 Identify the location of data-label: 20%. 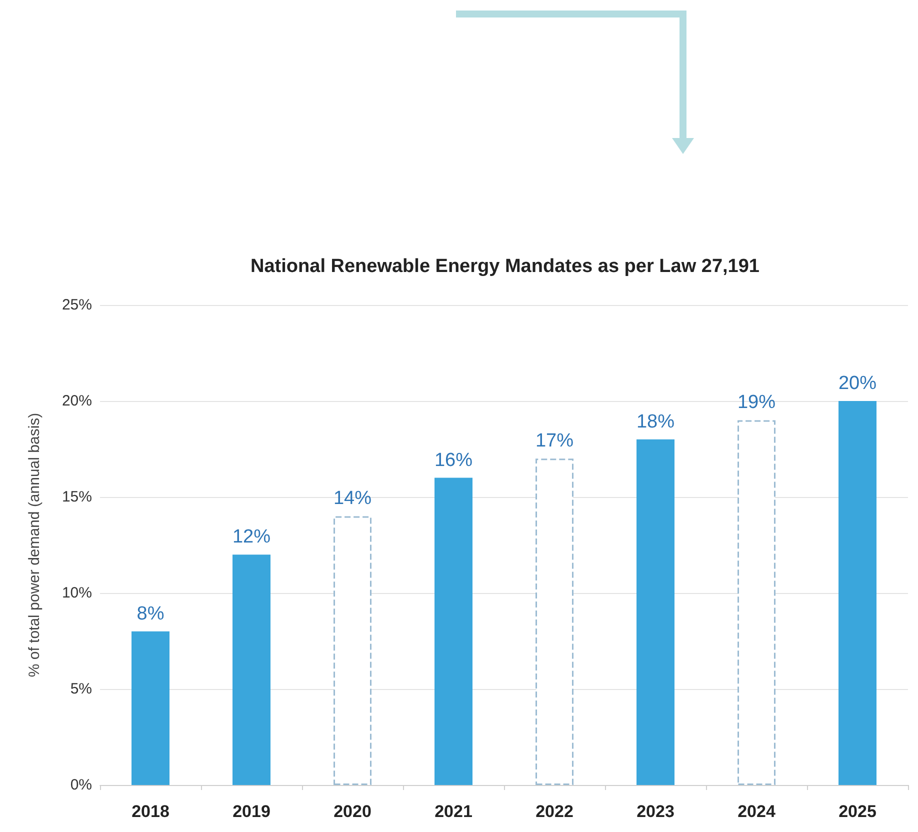
(857, 383).